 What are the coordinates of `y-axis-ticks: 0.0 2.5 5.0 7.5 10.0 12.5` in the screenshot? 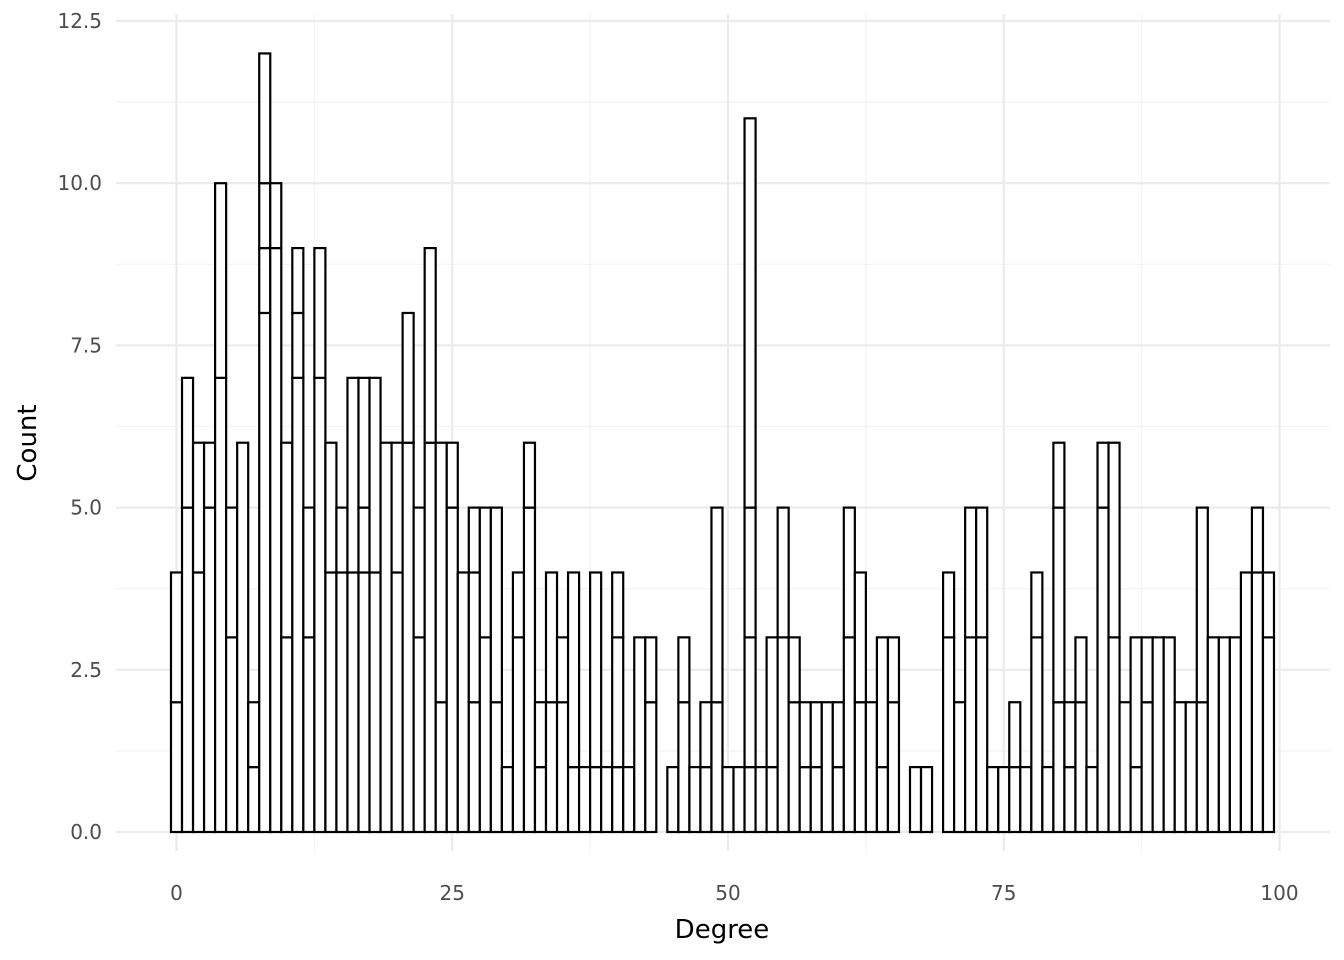 It's located at (79, 426).